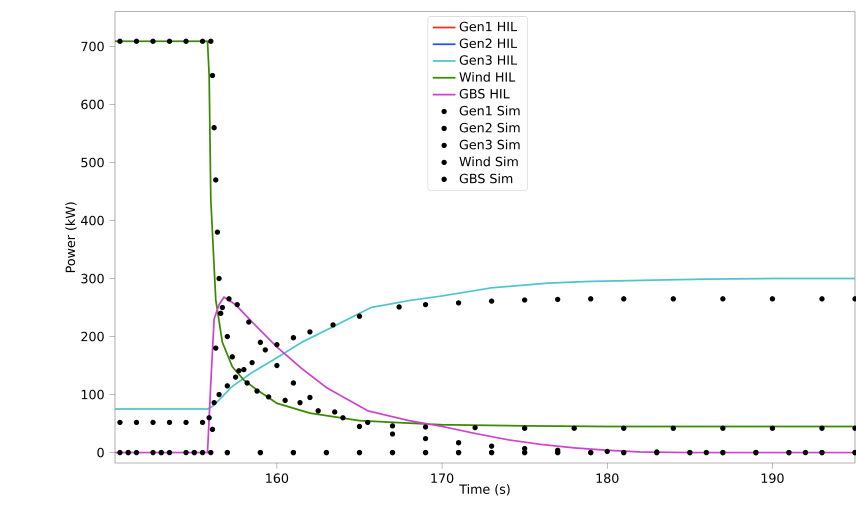  What do you see at coordinates (490, 111) in the screenshot?
I see `legend-label: Gen1 Sim` at bounding box center [490, 111].